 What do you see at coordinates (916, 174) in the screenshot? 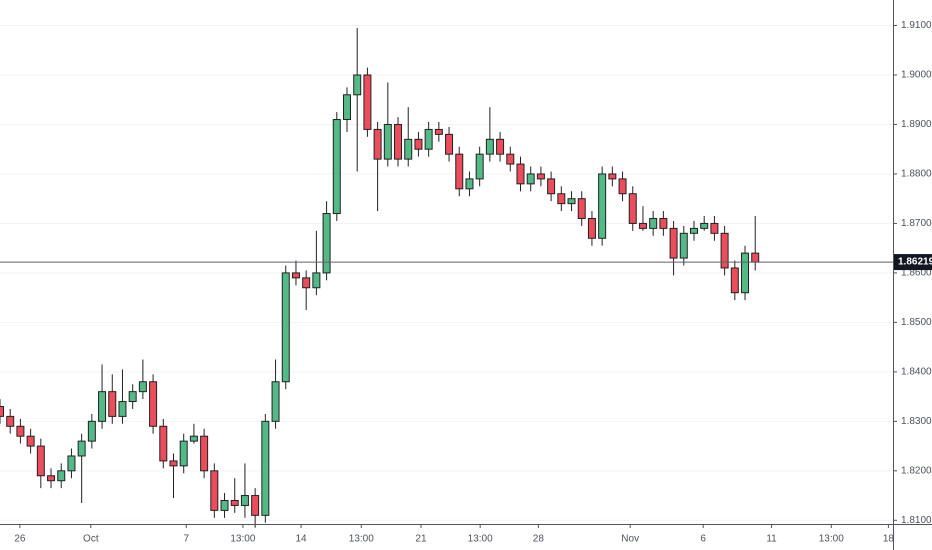
I see `y-tick-label: 1.88000` at bounding box center [916, 174].